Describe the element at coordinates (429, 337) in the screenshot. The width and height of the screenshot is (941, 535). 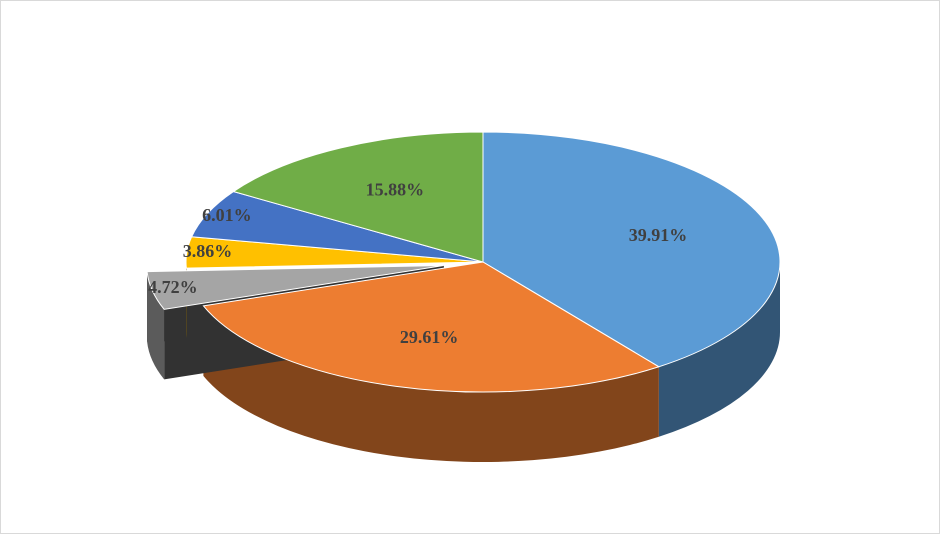
I see `data-label: 29.61%` at that location.